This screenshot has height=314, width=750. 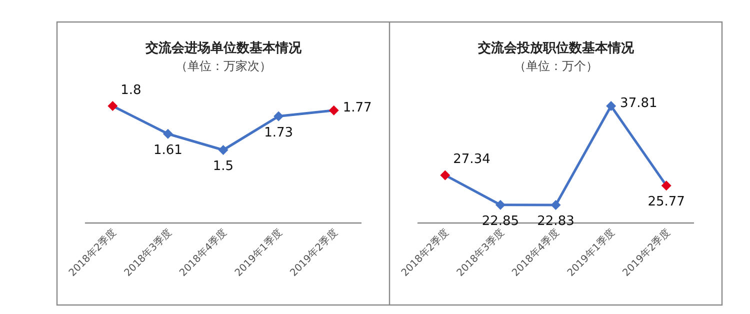 I want to click on data-label: 37.81, so click(x=639, y=103).